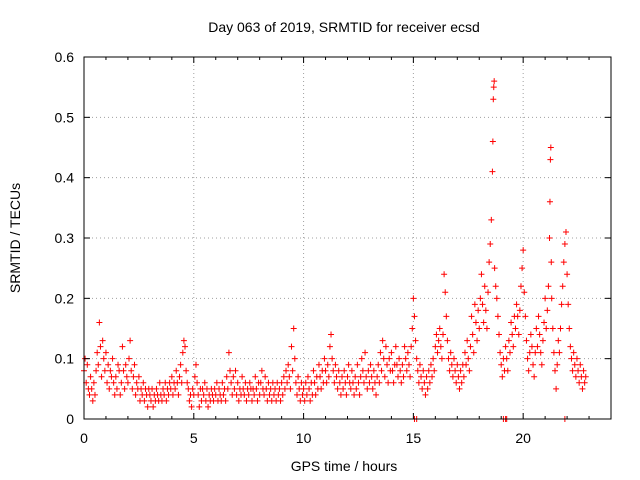 Image resolution: width=640 pixels, height=480 pixels. Describe the element at coordinates (65, 178) in the screenshot. I see `y-tick-label: 0.4` at that location.